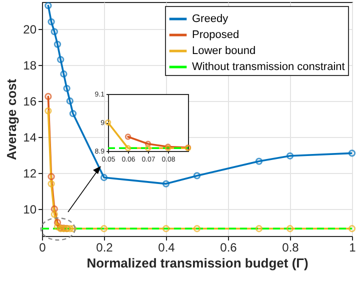 This screenshot has width=357, height=283. Describe the element at coordinates (216, 35) in the screenshot. I see `legend-label: Proposed` at that location.